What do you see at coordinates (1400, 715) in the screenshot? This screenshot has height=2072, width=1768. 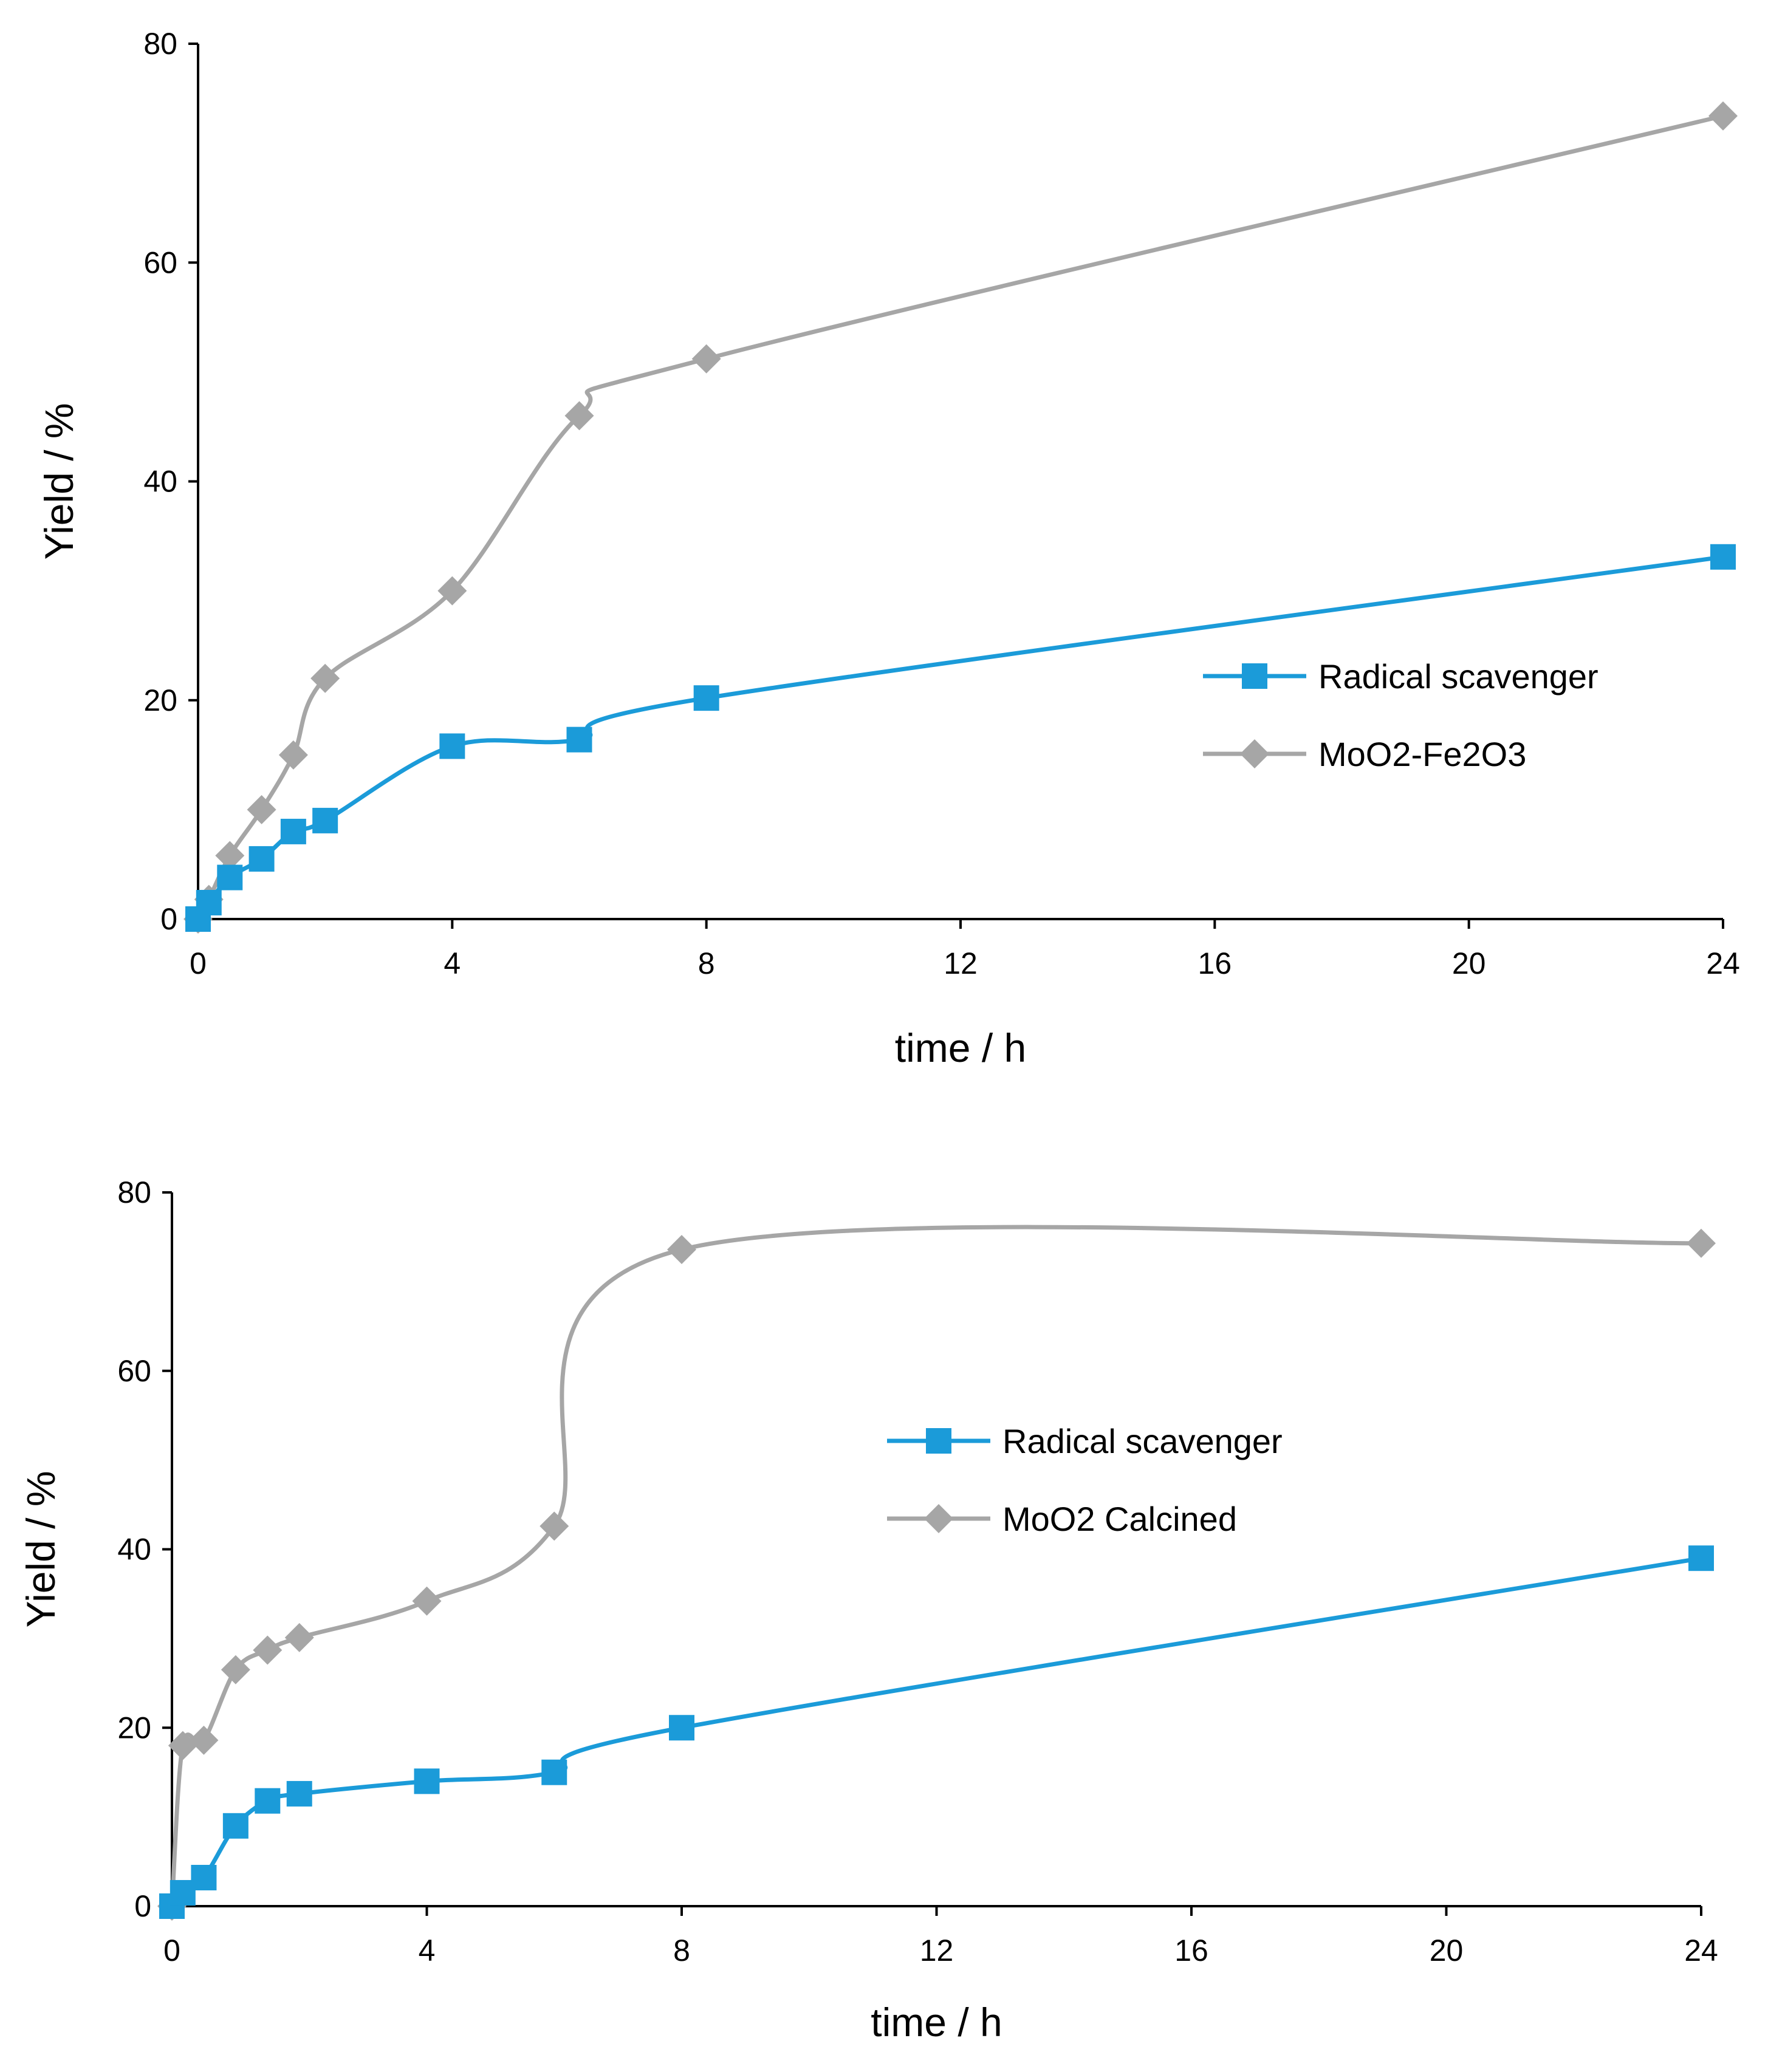 I see `legend: Radical scavenger MoO2-Fe2O3` at bounding box center [1400, 715].